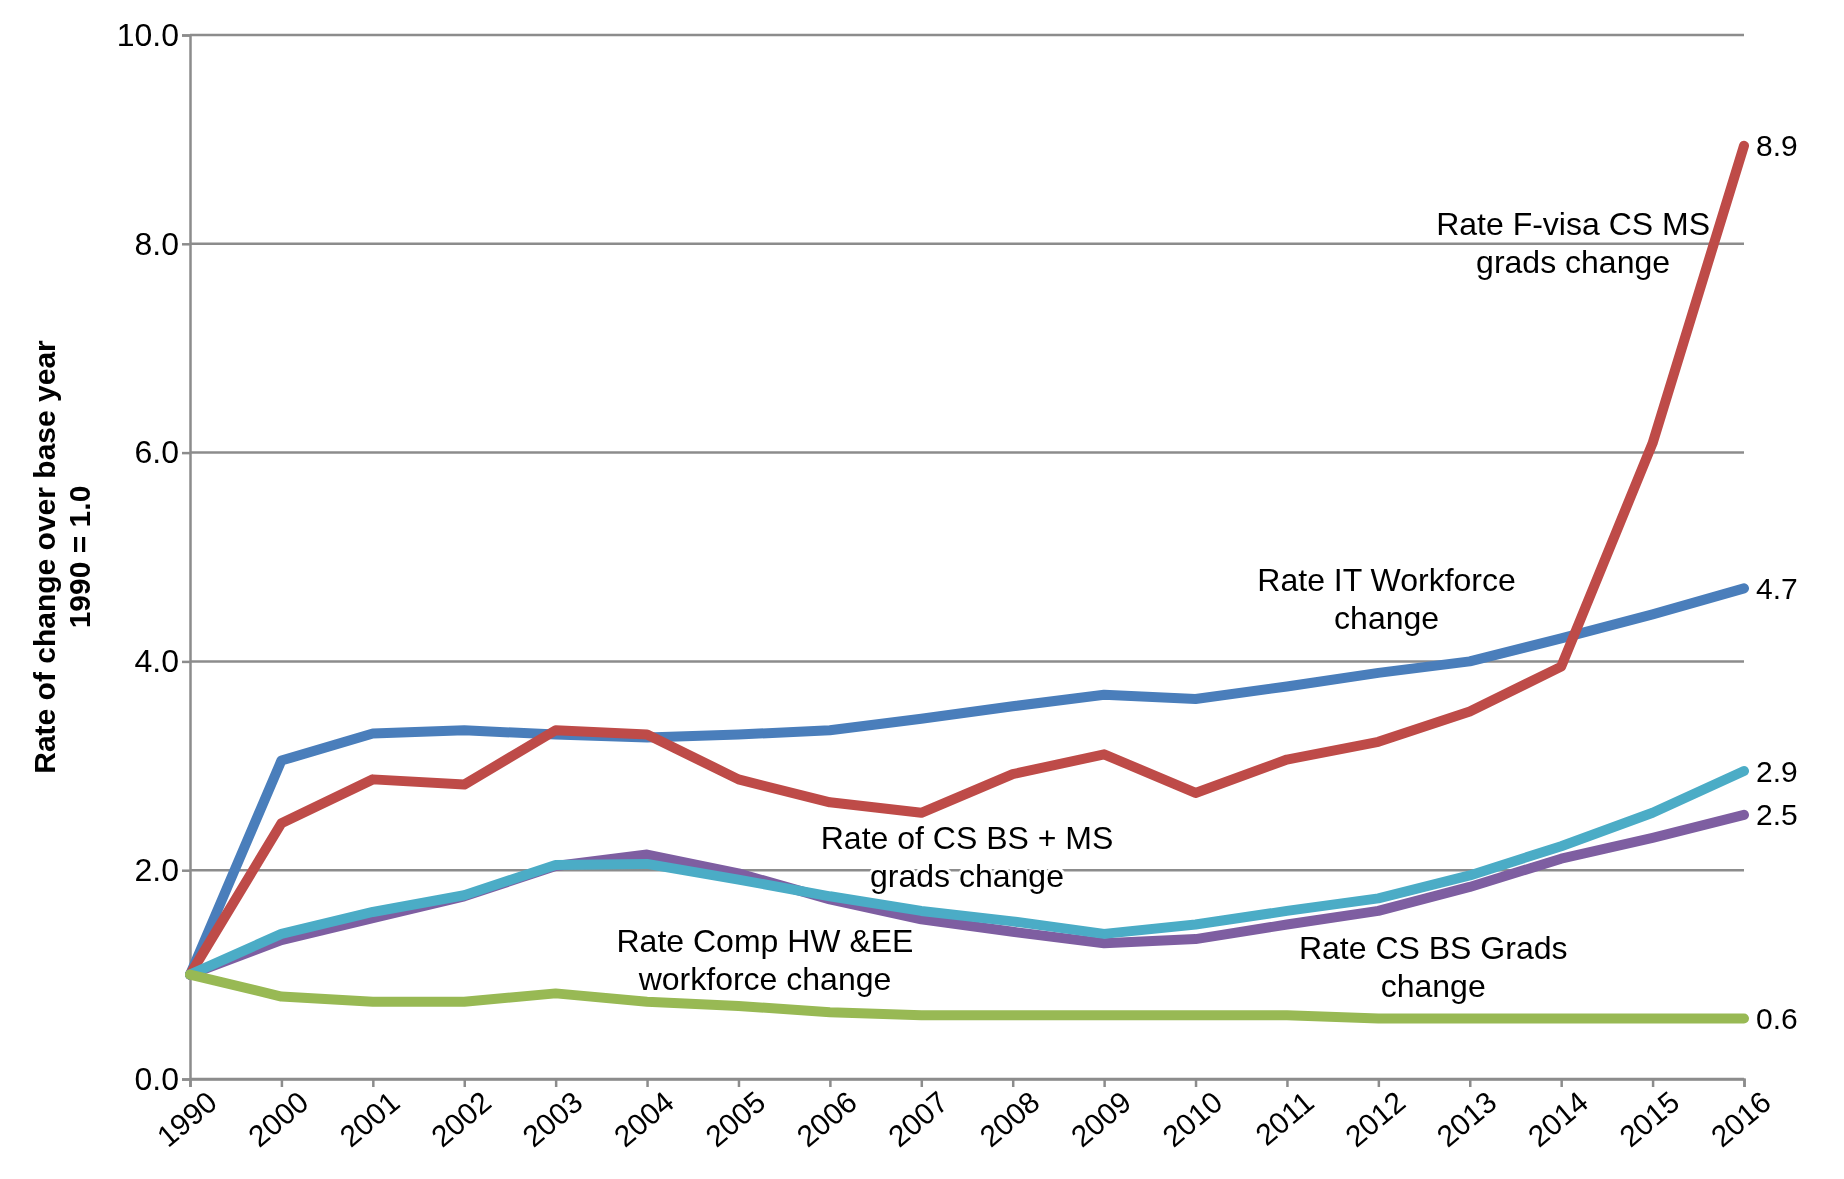  What do you see at coordinates (156, 869) in the screenshot?
I see `y-tick-label: 2.0` at bounding box center [156, 869].